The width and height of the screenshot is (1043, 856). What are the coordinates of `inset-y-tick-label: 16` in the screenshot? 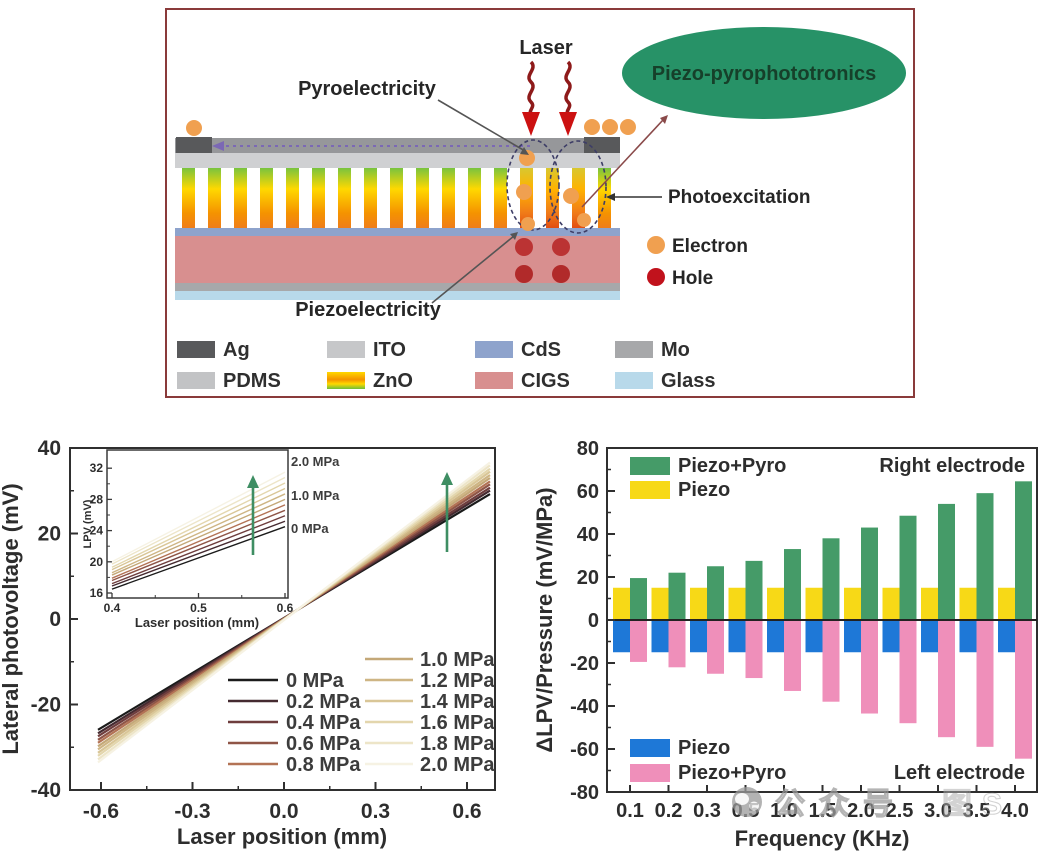 It's located at (97, 593).